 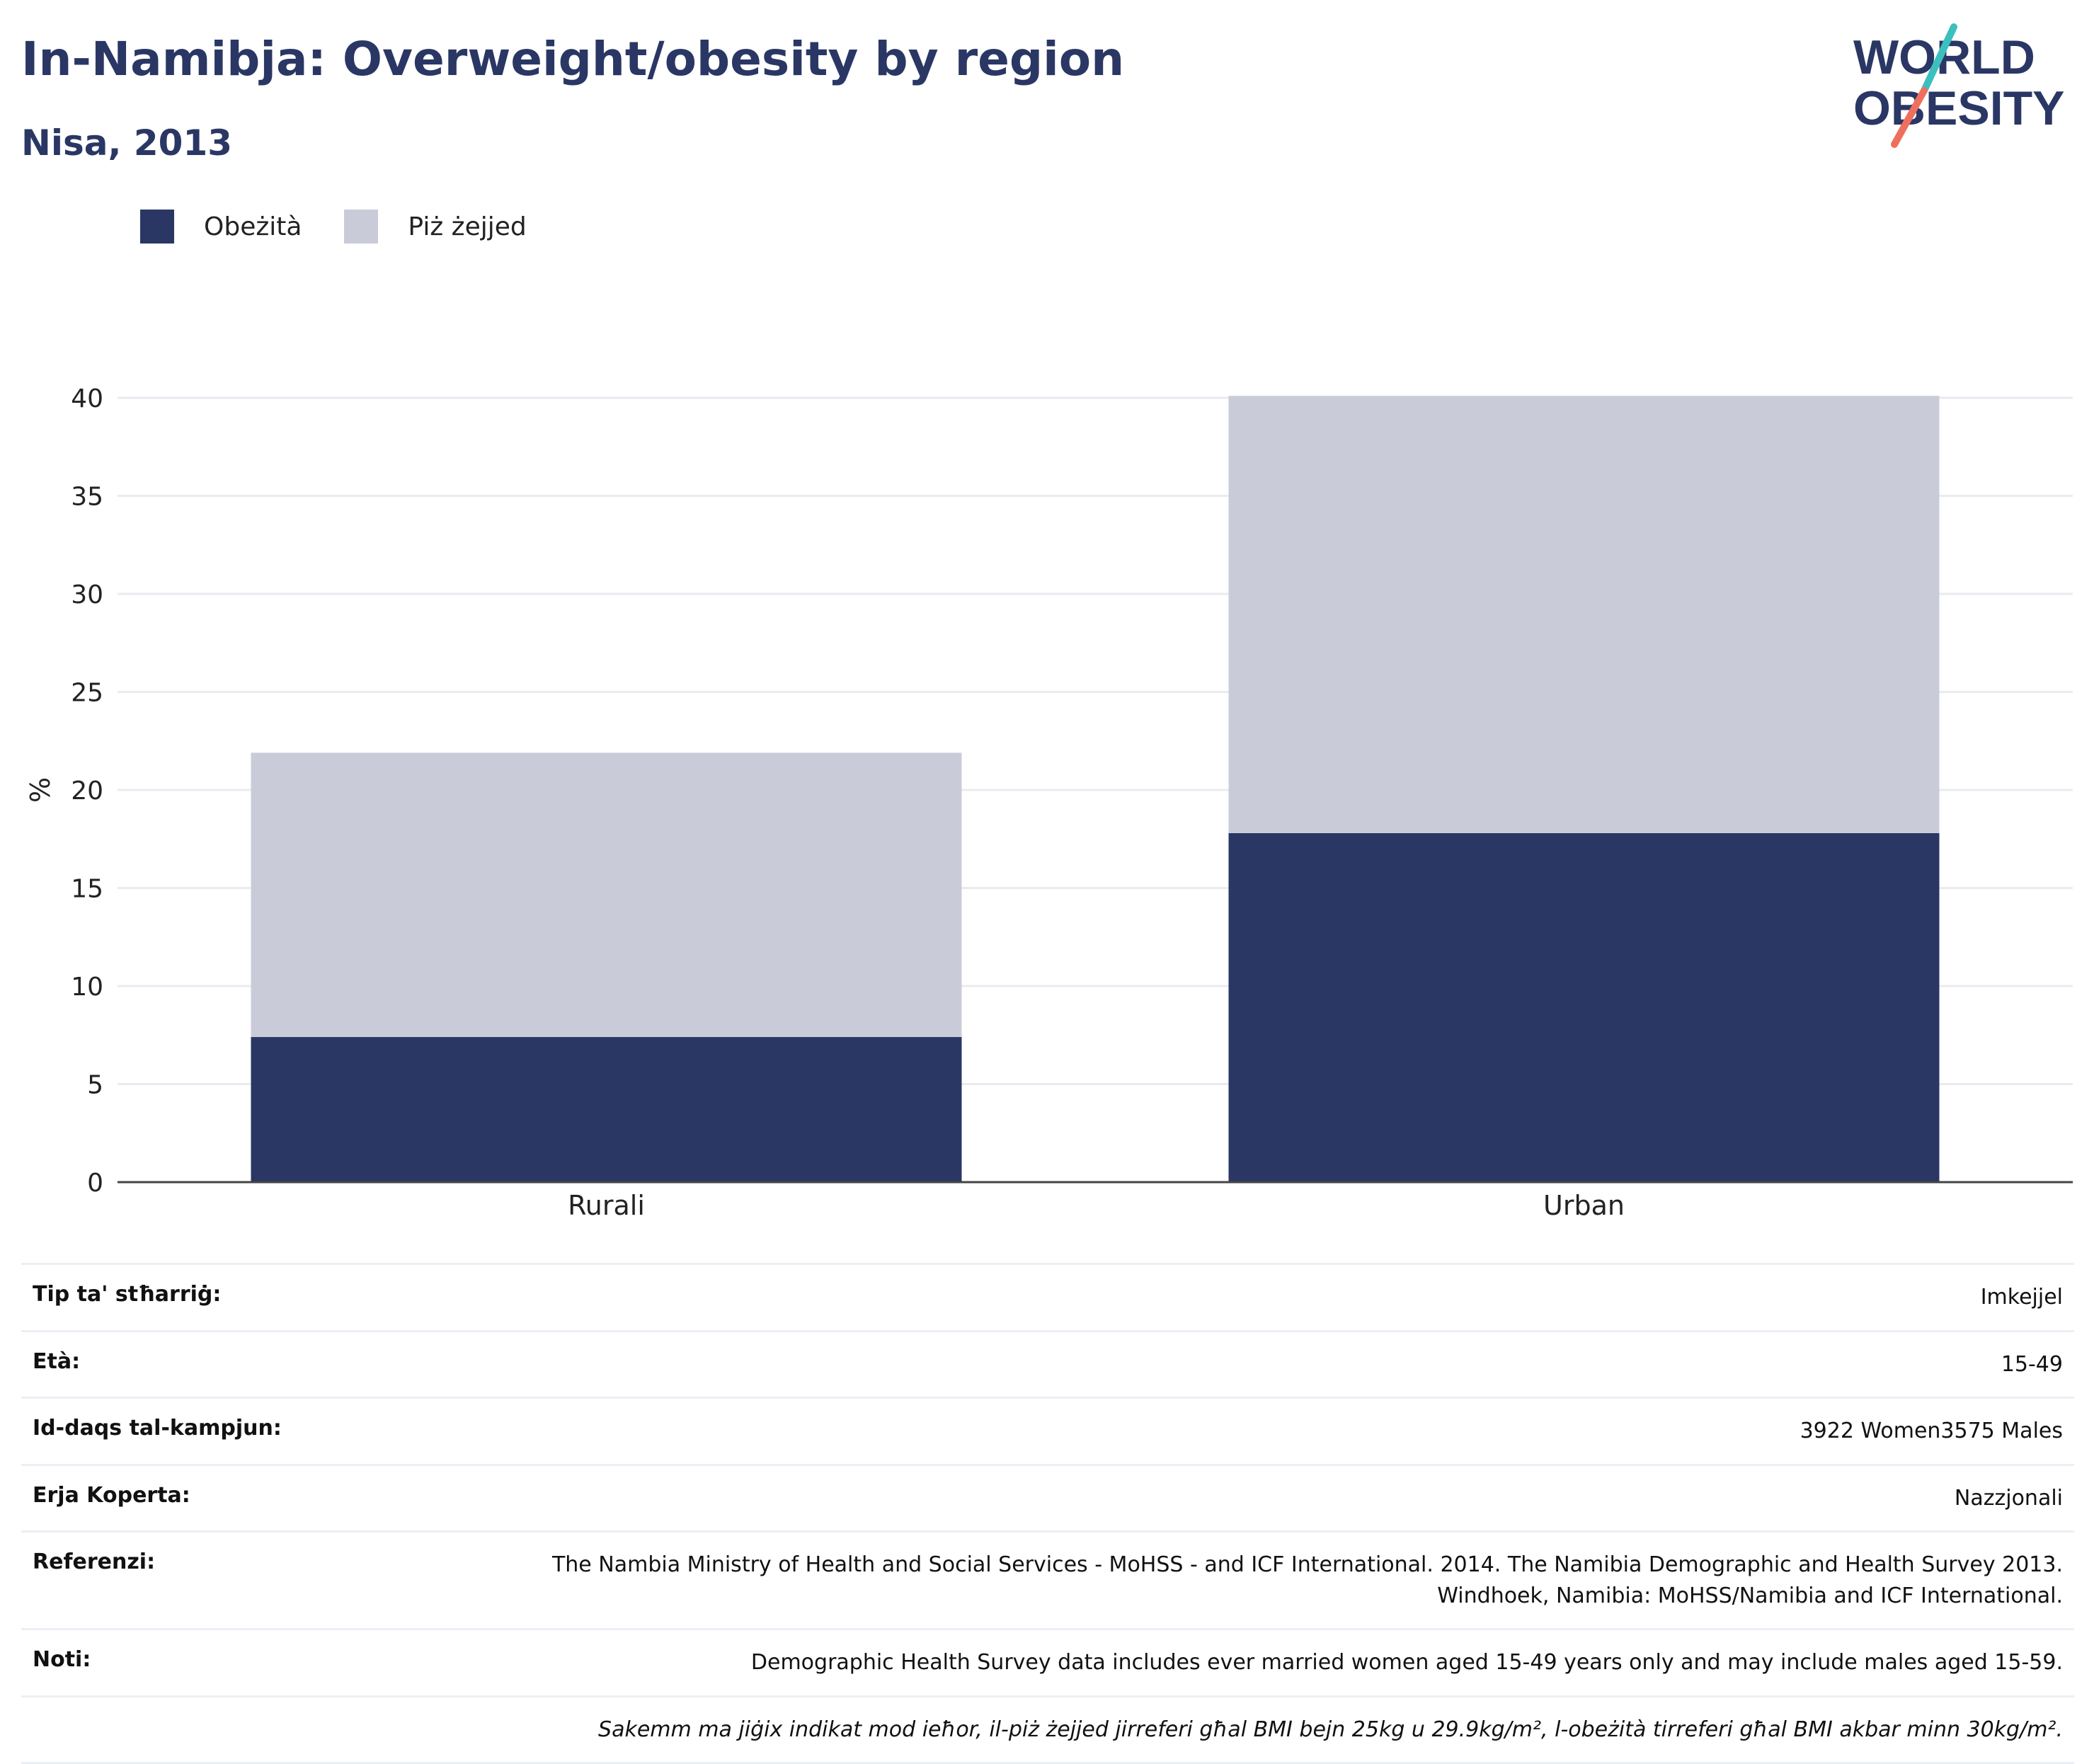 I want to click on world-obesity-logo: WORLD OBESITY, so click(x=1959, y=85).